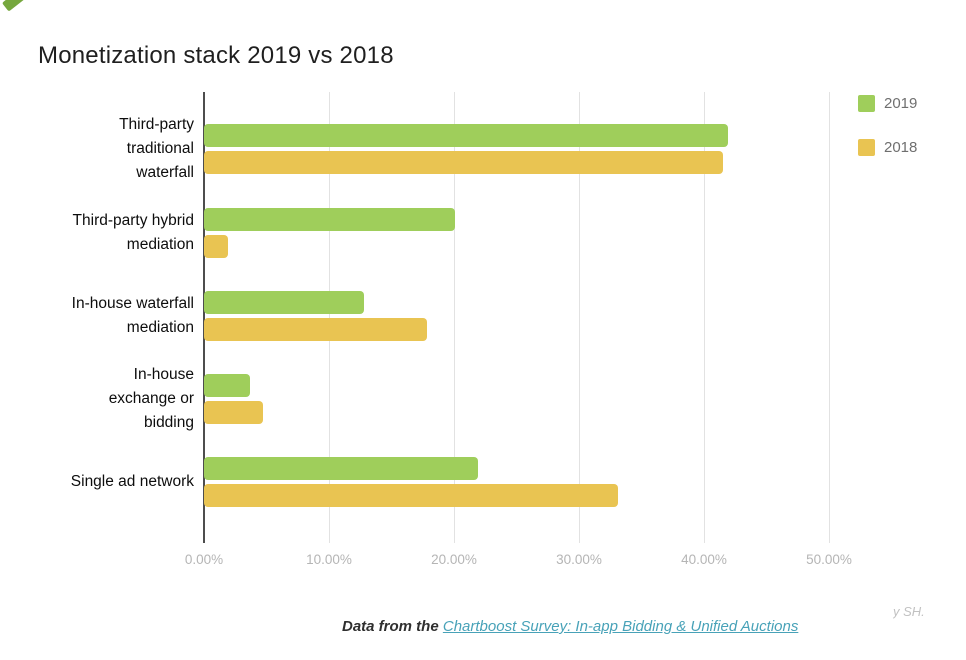  What do you see at coordinates (454, 559) in the screenshot?
I see `x-tick-label: 20.00%` at bounding box center [454, 559].